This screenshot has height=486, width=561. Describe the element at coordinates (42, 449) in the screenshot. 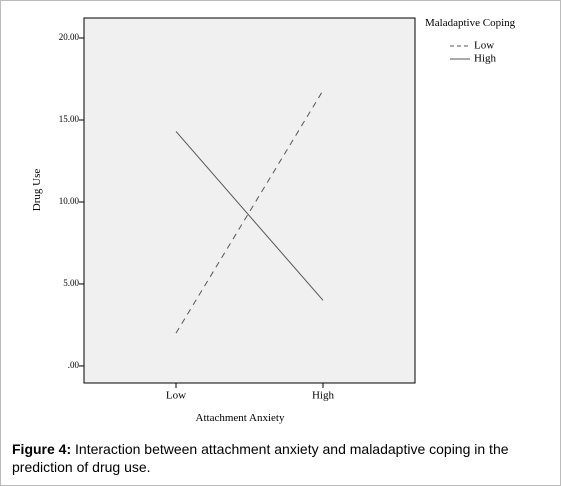

I see `caption-label: Figure 4:` at that location.